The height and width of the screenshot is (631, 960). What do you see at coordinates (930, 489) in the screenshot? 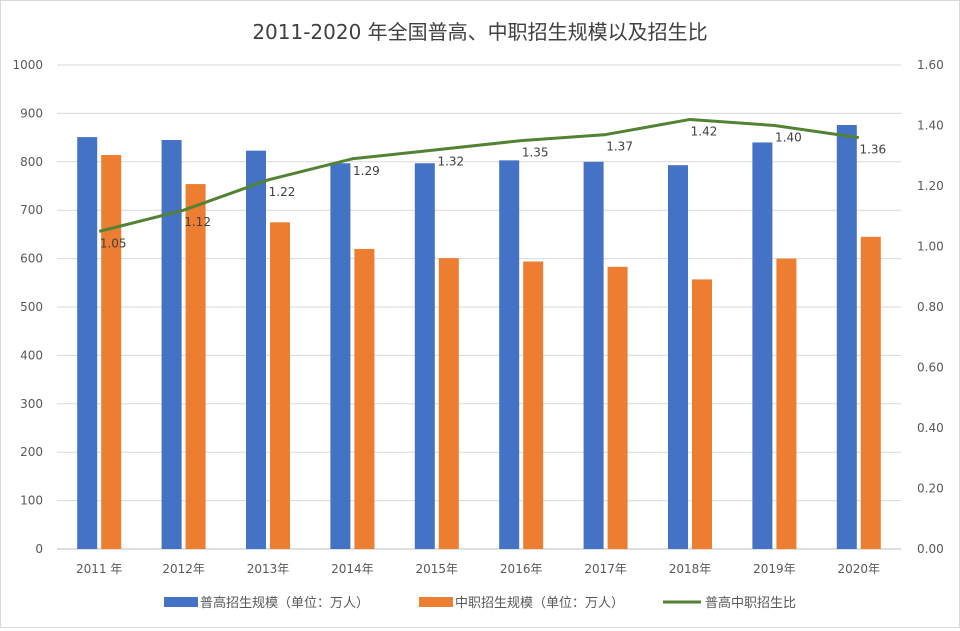
I see `right-tick-label: 0.20` at bounding box center [930, 489].